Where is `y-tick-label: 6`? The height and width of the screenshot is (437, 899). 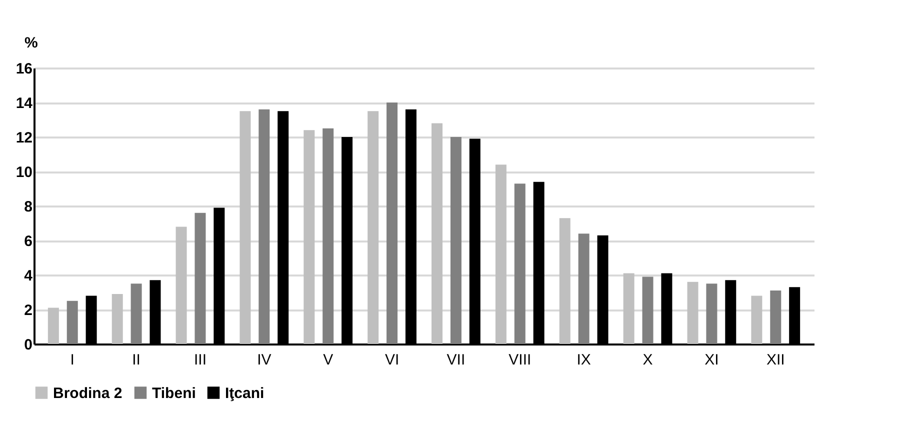
y-tick-label: 6 is located at coordinates (28, 241).